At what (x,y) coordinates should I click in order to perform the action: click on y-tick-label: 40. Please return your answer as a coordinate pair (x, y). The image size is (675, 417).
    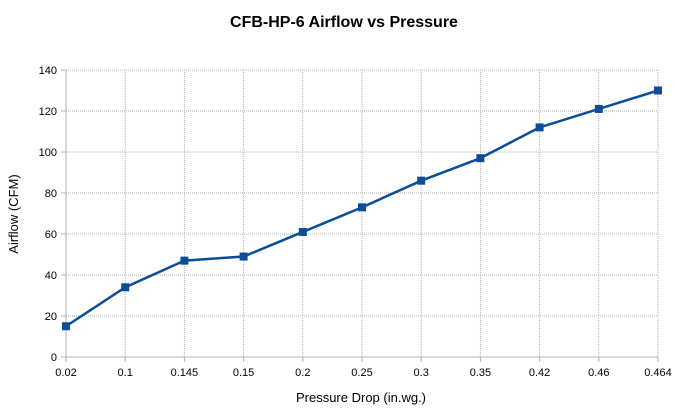
    Looking at the image, I should click on (51, 276).